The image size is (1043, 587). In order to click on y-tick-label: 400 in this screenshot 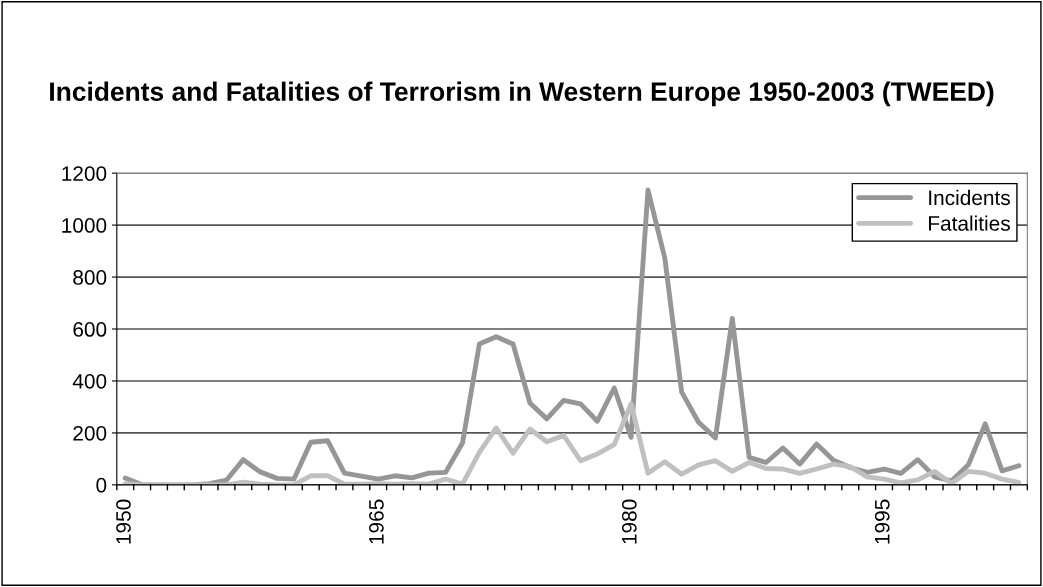, I will do `click(89, 381)`.